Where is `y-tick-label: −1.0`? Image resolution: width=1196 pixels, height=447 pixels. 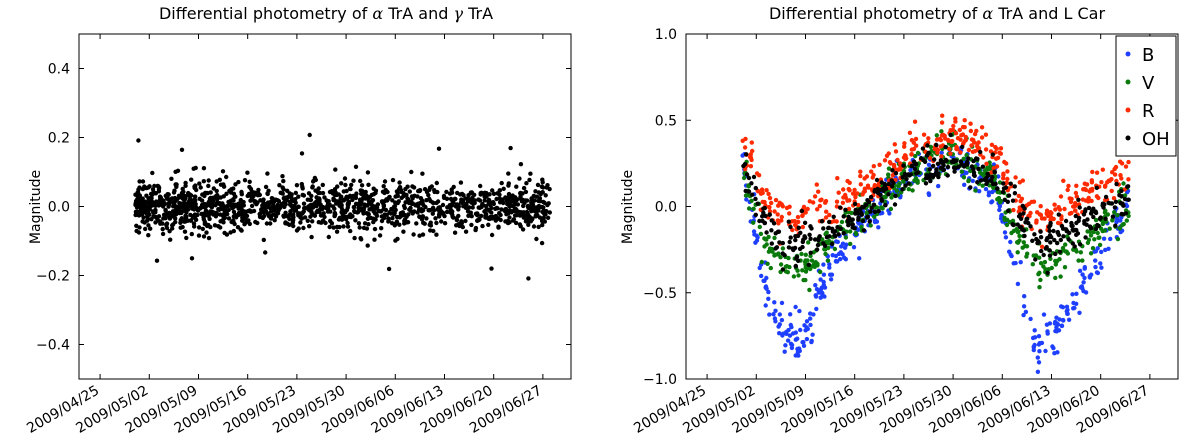
y-tick-label: −1.0 is located at coordinates (660, 380).